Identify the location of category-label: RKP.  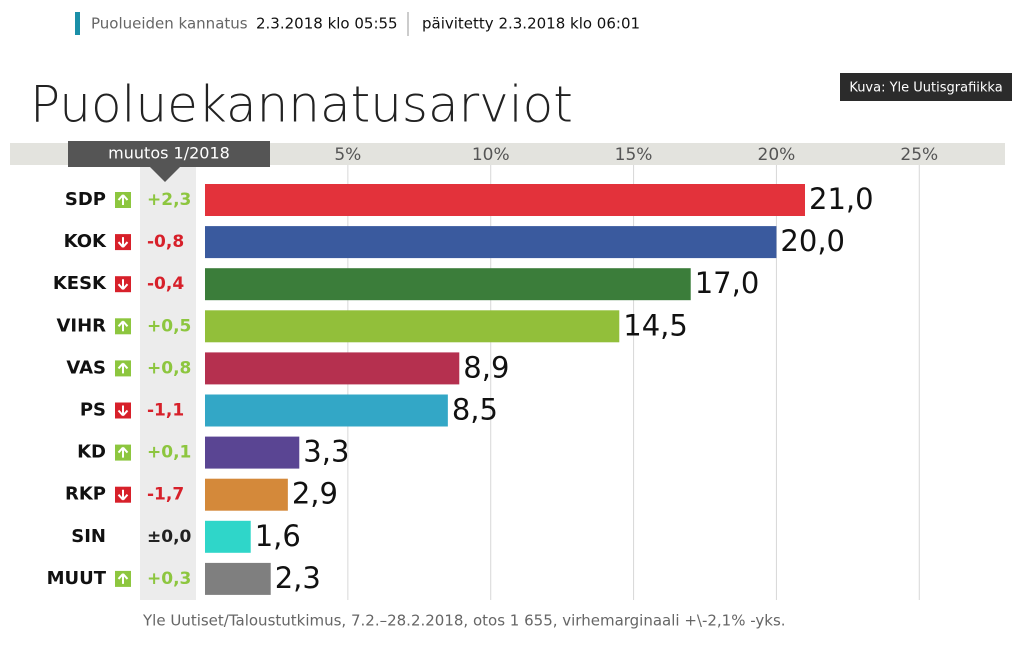
(85, 494).